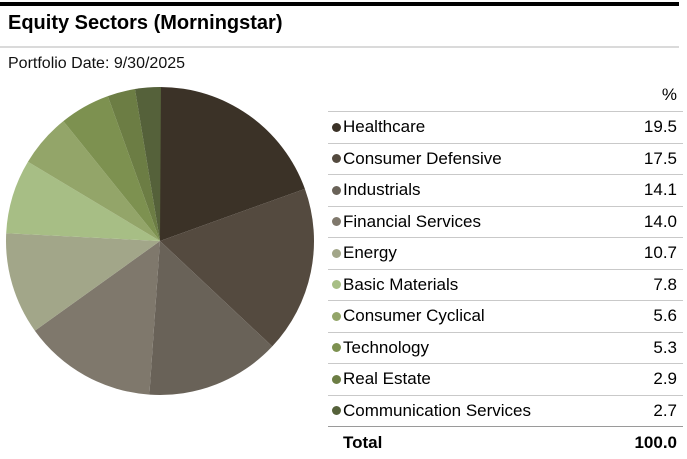 This screenshot has height=459, width=687. What do you see at coordinates (336, 379) in the screenshot?
I see `real-estate-bullet-icon` at bounding box center [336, 379].